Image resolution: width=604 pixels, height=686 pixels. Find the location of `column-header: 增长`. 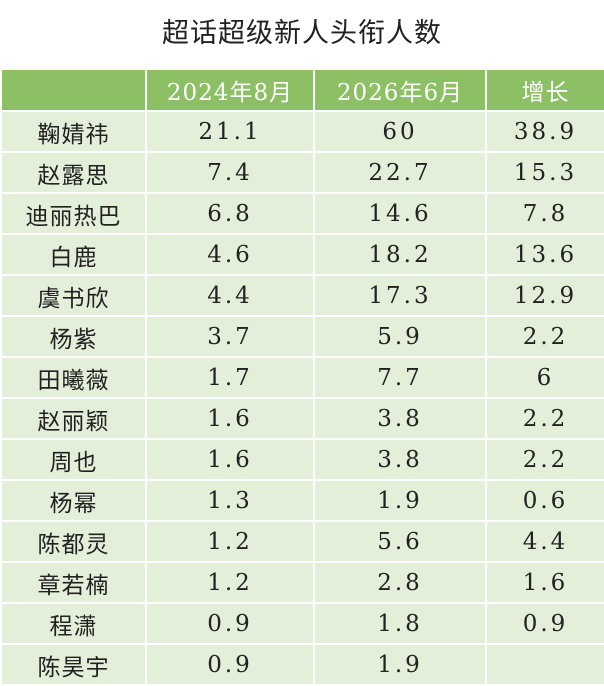

column-header: 增长 is located at coordinates (544, 90).